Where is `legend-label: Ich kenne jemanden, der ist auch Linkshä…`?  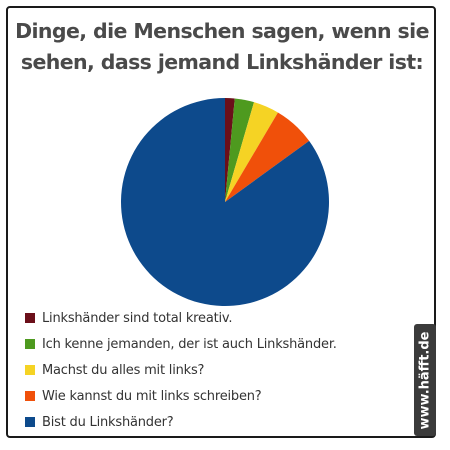 legend-label: Ich kenne jemanden, der ist auch Linkshä… is located at coordinates (189, 344).